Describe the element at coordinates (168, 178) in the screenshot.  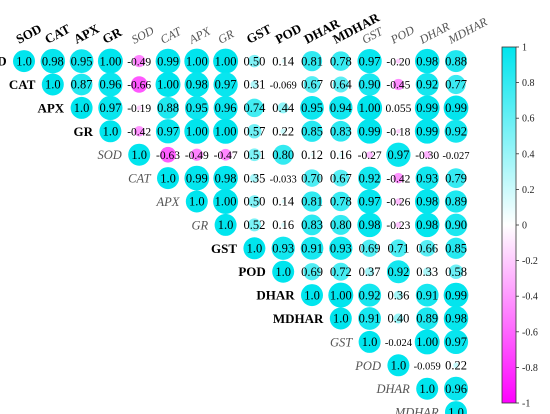
I see `heatmap-value-5-5: 1.0` at that location.